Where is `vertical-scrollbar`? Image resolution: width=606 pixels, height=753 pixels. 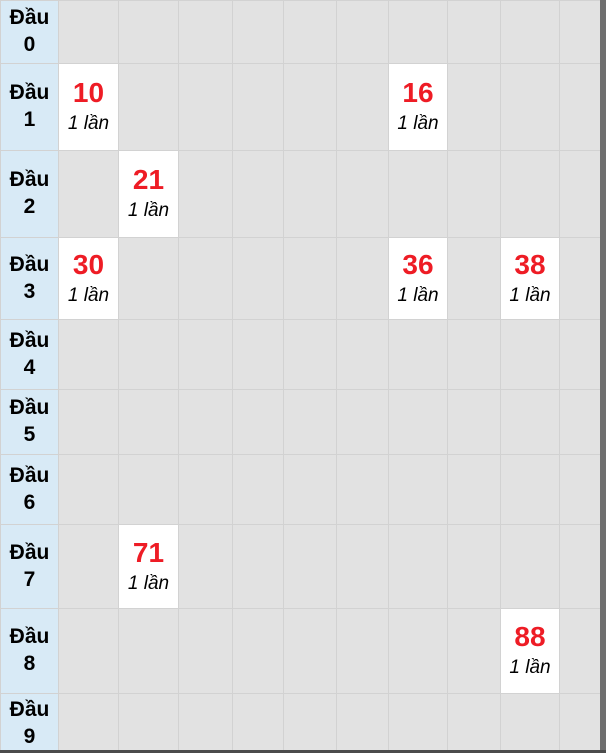 vertical-scrollbar is located at coordinates (603, 376).